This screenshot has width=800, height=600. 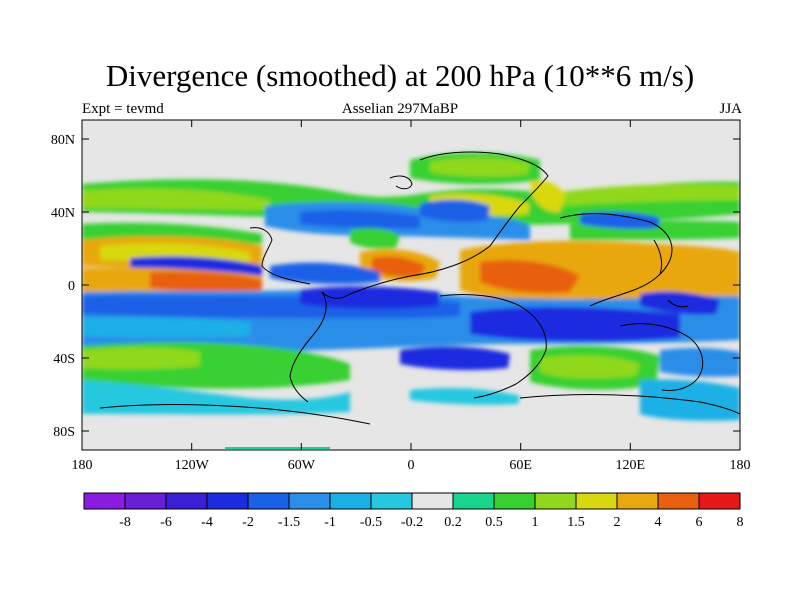 What do you see at coordinates (63, 140) in the screenshot?
I see `lat-label-80n: 80N` at bounding box center [63, 140].